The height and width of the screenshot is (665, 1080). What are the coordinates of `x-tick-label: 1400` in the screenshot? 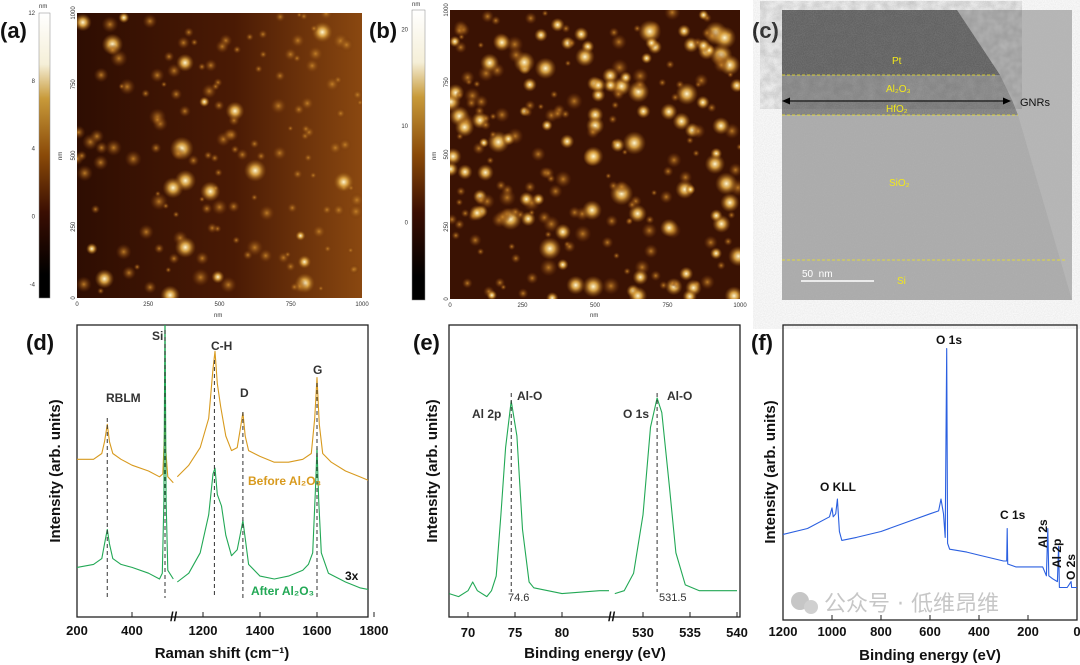 It's located at (260, 630).